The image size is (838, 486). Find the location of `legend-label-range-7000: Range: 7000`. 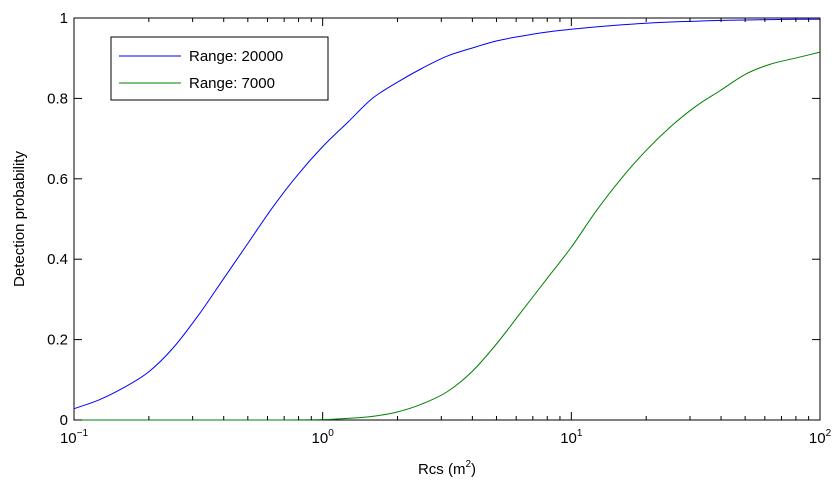

legend-label-range-7000: Range: 7000 is located at coordinates (232, 83).